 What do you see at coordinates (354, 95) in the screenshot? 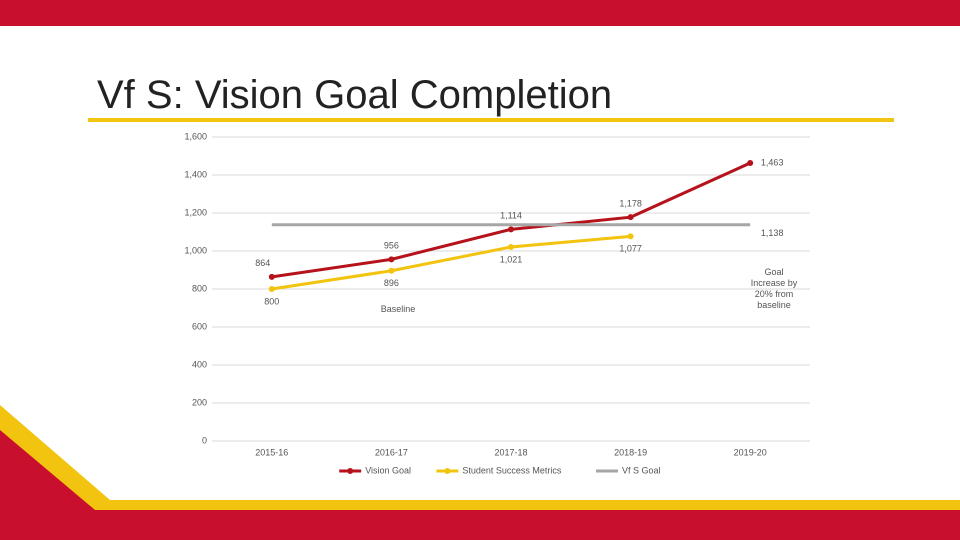
I see `chart-title: Vf S: Vision Goal Completion` at bounding box center [354, 95].